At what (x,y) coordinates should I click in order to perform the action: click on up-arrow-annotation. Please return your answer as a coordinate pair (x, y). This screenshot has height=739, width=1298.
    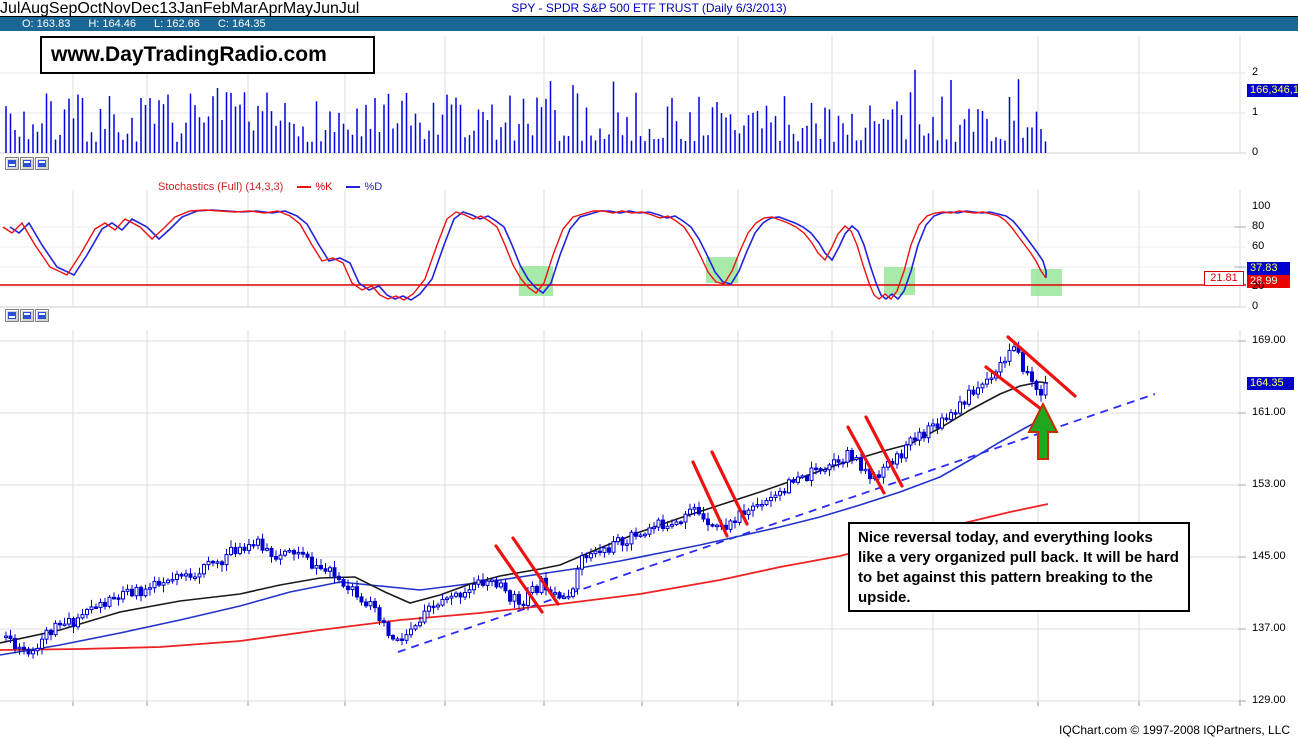
    Looking at the image, I should click on (1043, 430).